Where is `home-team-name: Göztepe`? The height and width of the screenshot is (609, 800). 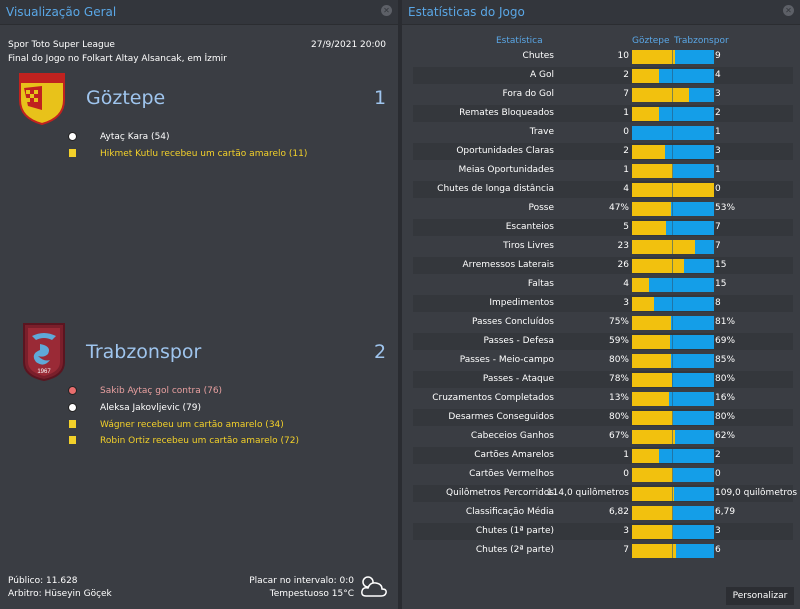 home-team-name: Göztepe is located at coordinates (126, 98).